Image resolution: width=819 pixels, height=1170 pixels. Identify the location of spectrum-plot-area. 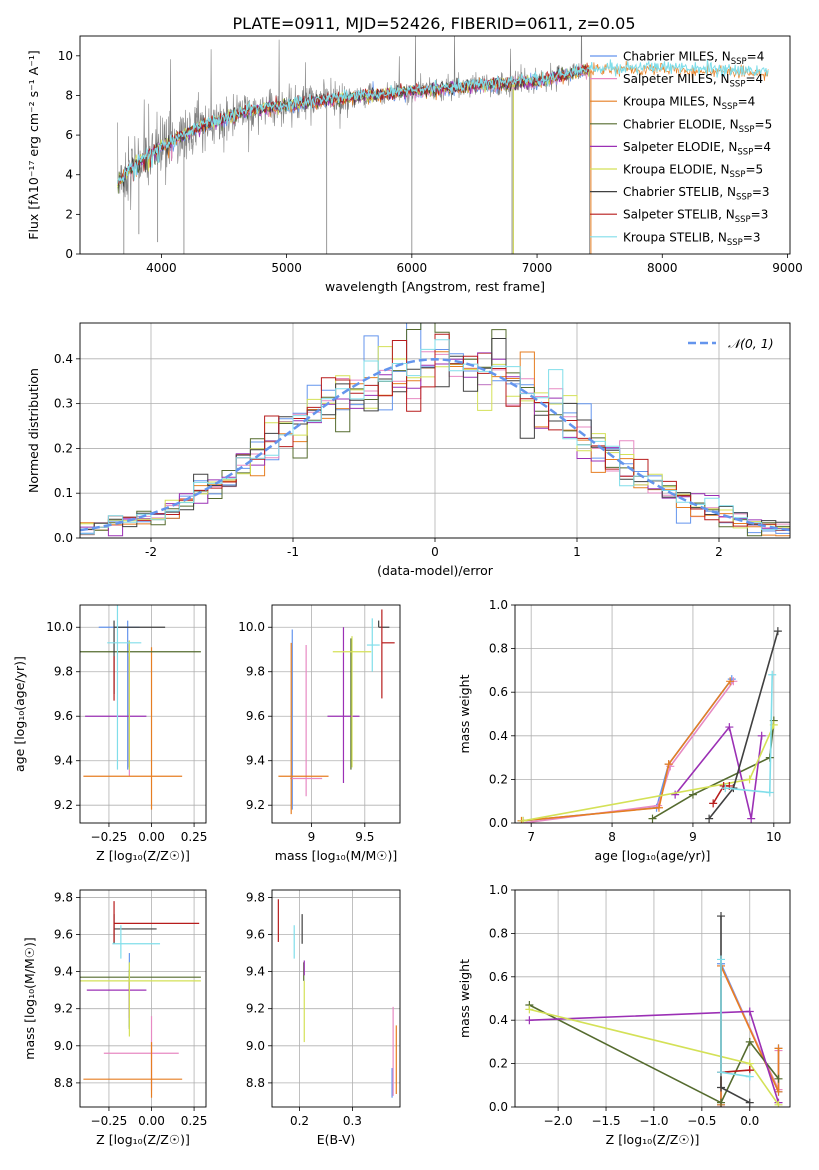
(443, 145).